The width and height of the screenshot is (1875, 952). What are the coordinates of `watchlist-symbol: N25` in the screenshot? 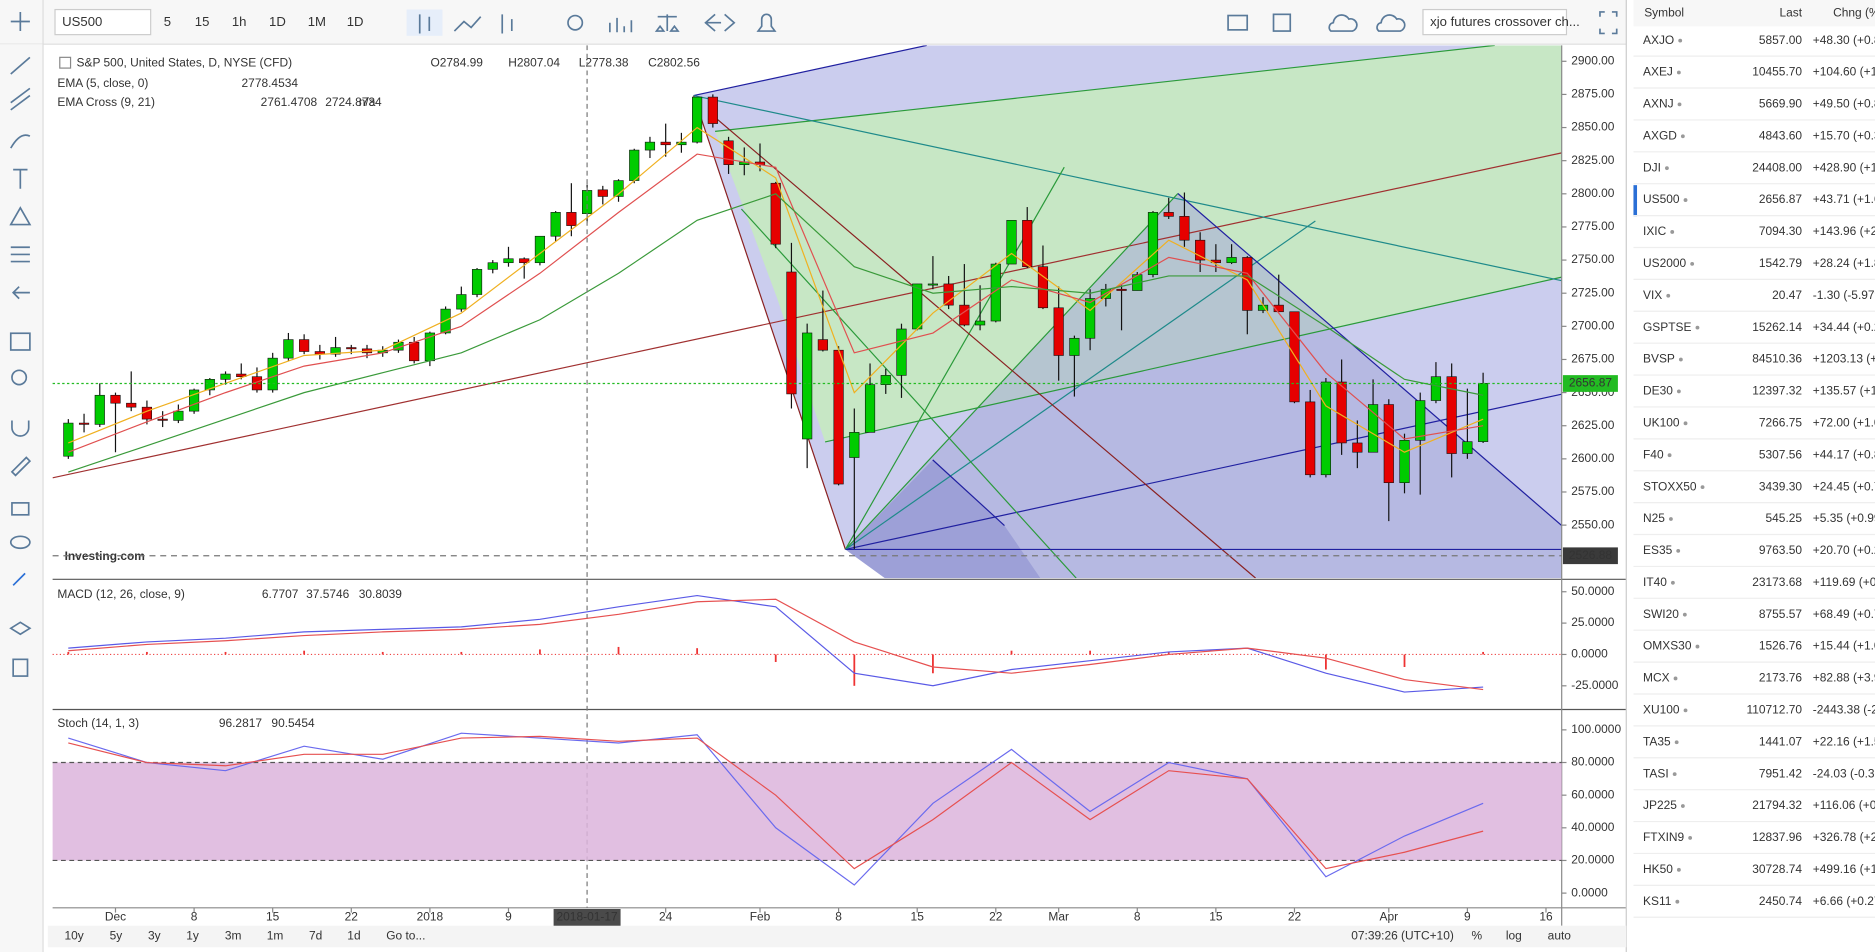 It's located at (1654, 518).